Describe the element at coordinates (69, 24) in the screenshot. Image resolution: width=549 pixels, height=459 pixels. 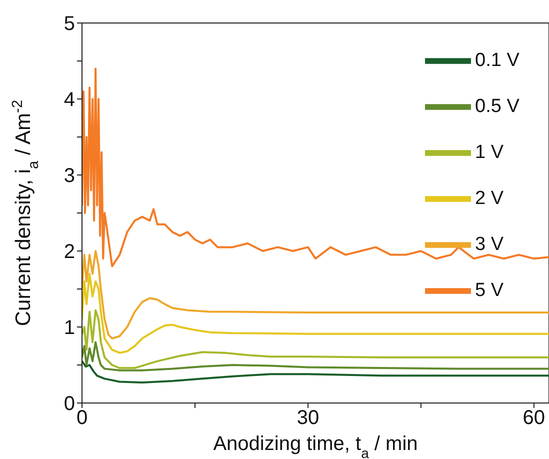
I see `y-tick-label: 5` at that location.